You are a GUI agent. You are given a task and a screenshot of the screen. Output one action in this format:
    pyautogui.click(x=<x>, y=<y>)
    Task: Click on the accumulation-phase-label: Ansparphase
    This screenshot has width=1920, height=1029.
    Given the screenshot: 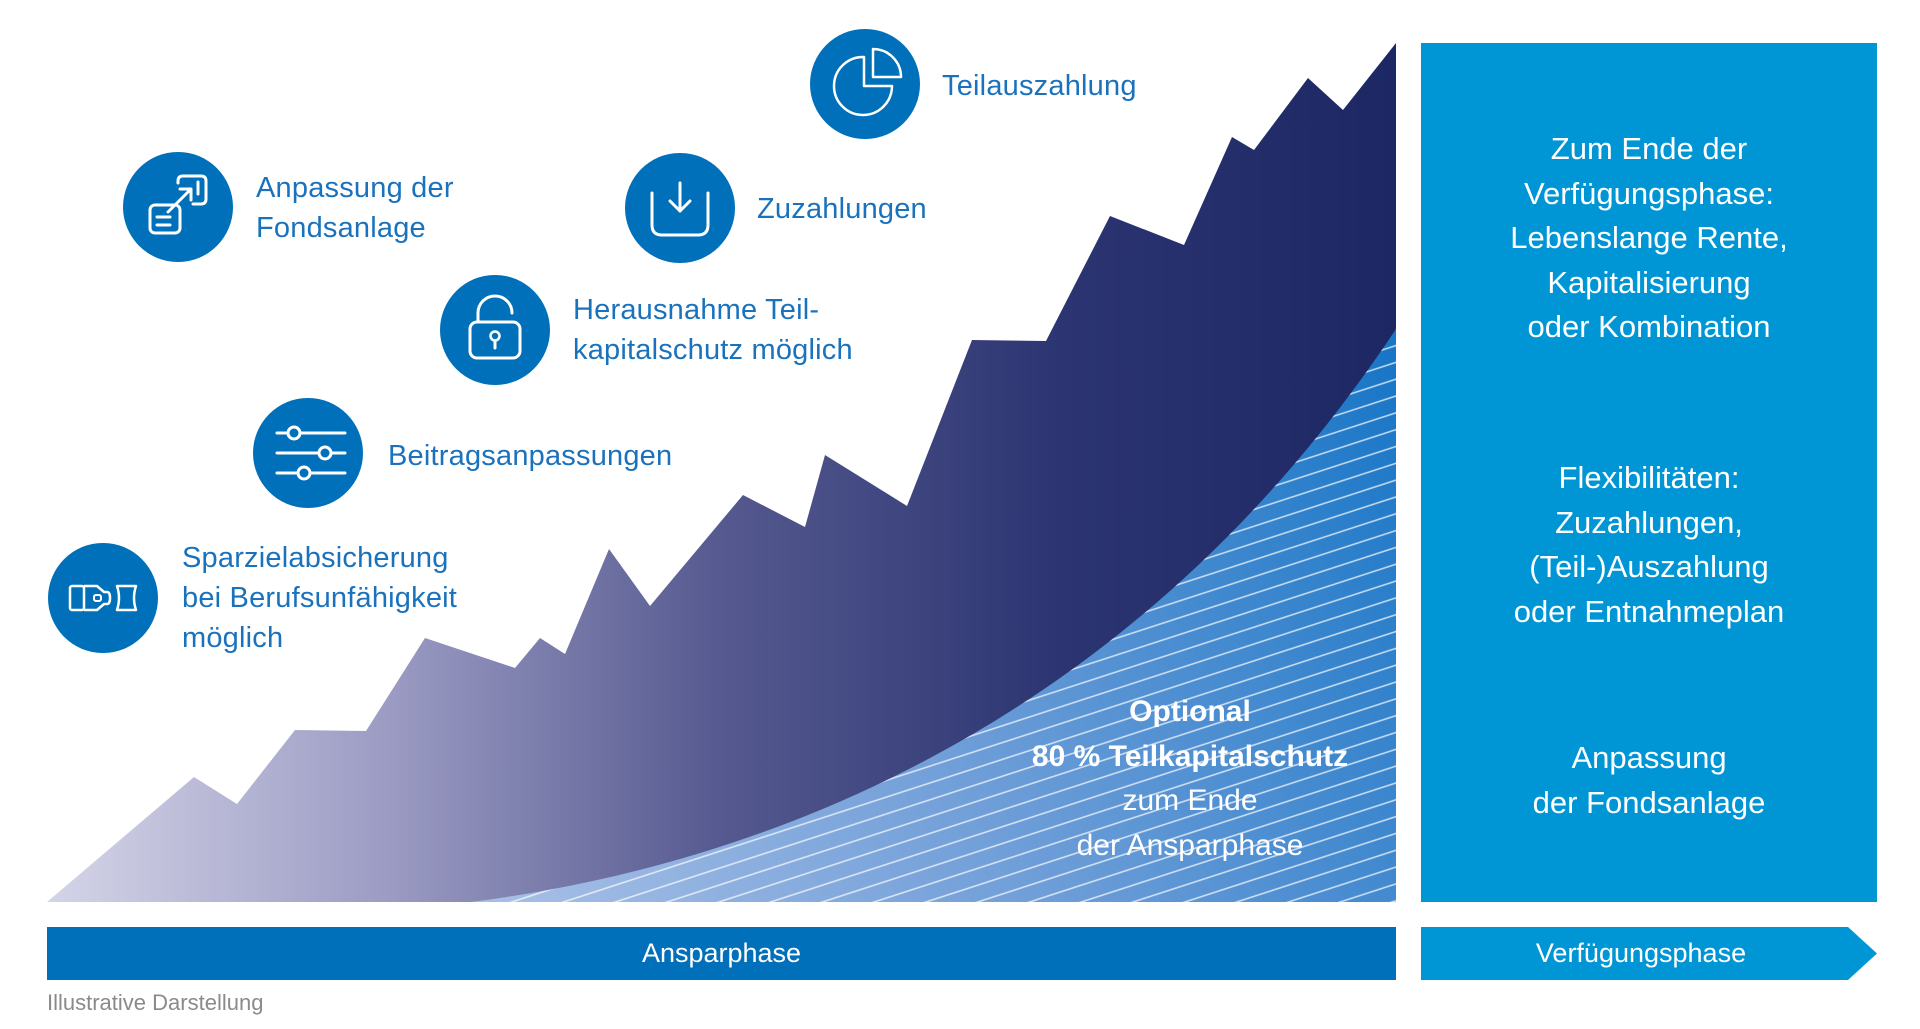 What is the action you would take?
    pyautogui.click(x=721, y=953)
    